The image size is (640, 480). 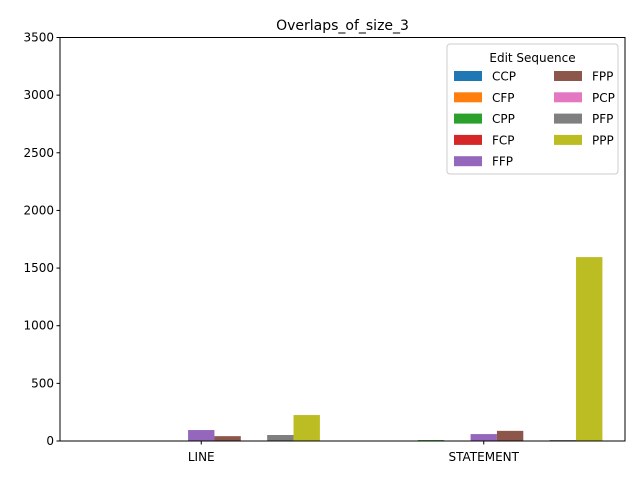 I want to click on x-tick-label: STATEMENT, so click(x=484, y=457).